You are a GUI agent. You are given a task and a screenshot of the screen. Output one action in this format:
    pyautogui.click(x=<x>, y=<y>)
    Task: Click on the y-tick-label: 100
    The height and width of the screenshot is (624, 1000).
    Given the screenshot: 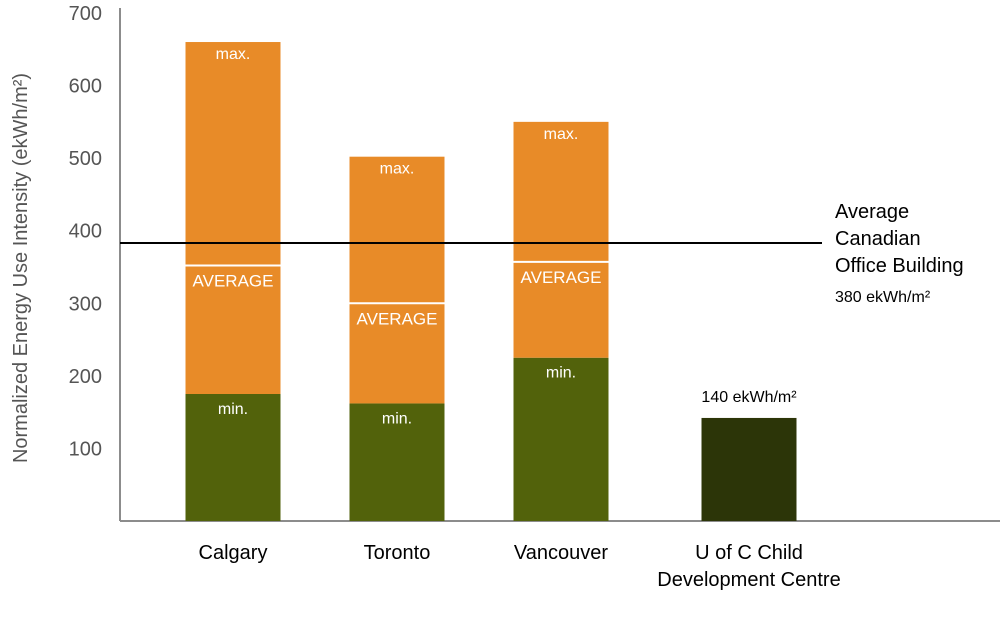 What is the action you would take?
    pyautogui.click(x=85, y=449)
    